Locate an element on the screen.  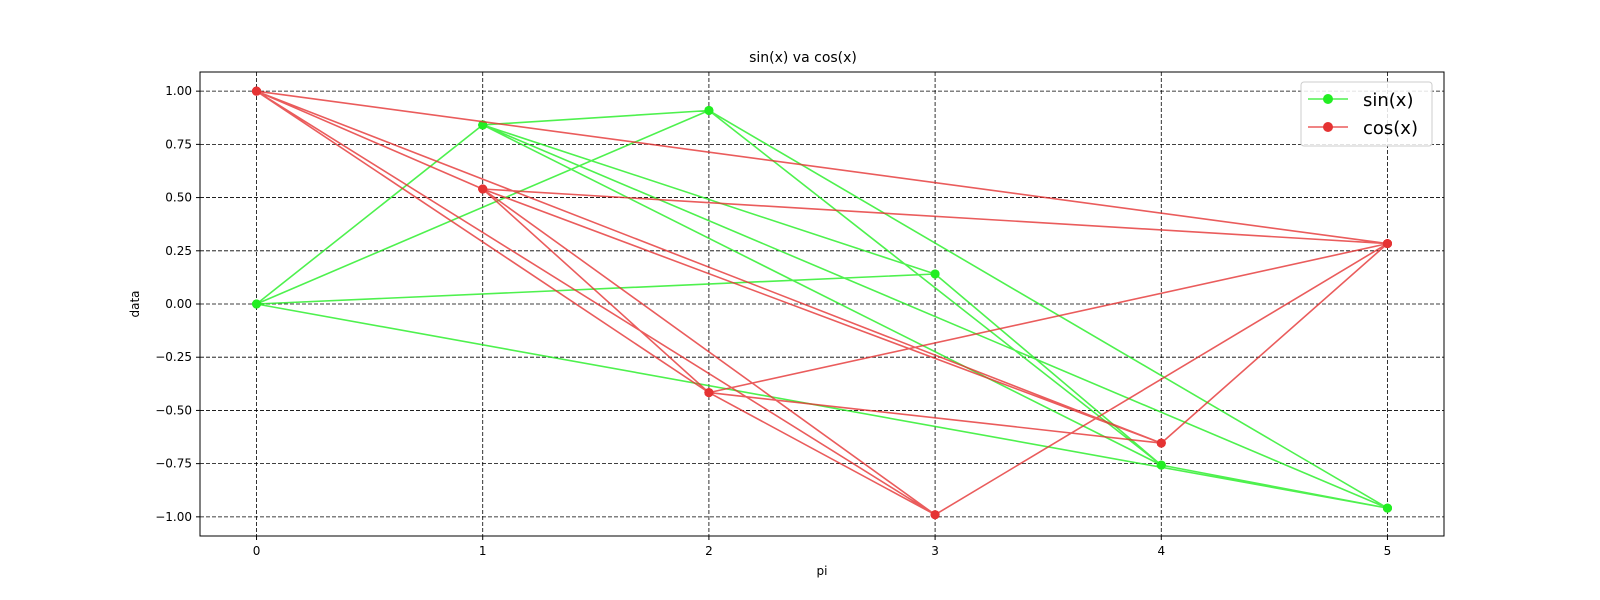
x-tick-label: 1 is located at coordinates (483, 551).